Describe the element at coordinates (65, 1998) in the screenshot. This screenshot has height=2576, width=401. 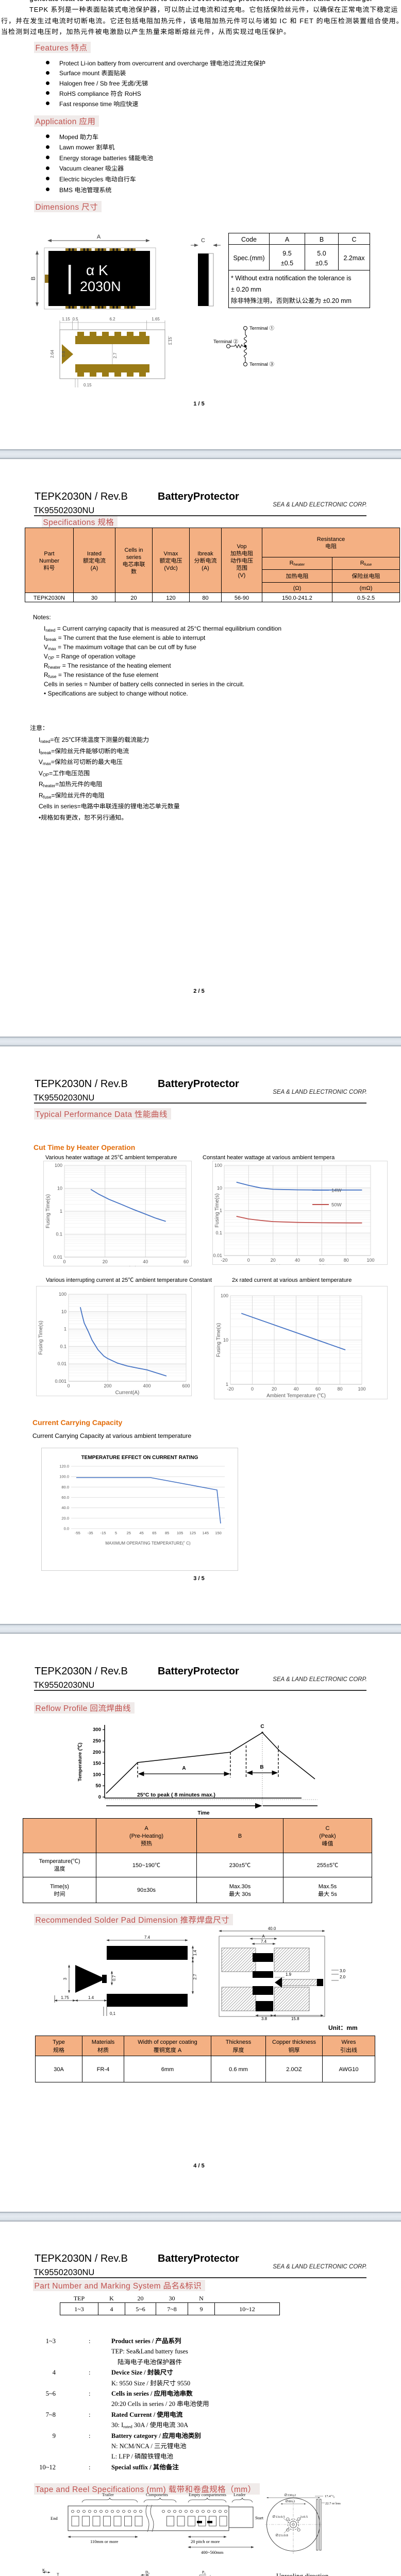
I see `svg-text: 1.75` at that location.